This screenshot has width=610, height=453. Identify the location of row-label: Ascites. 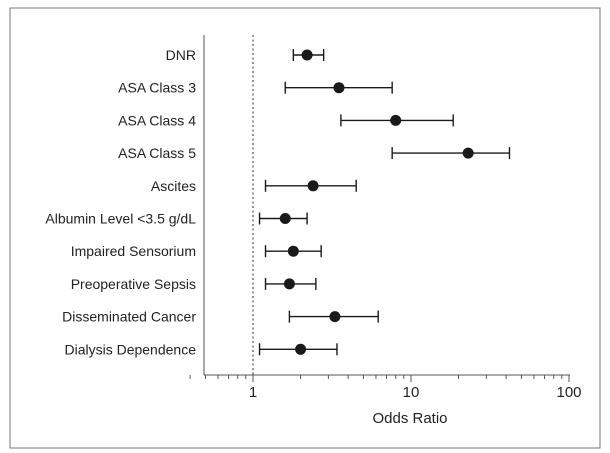
(173, 186).